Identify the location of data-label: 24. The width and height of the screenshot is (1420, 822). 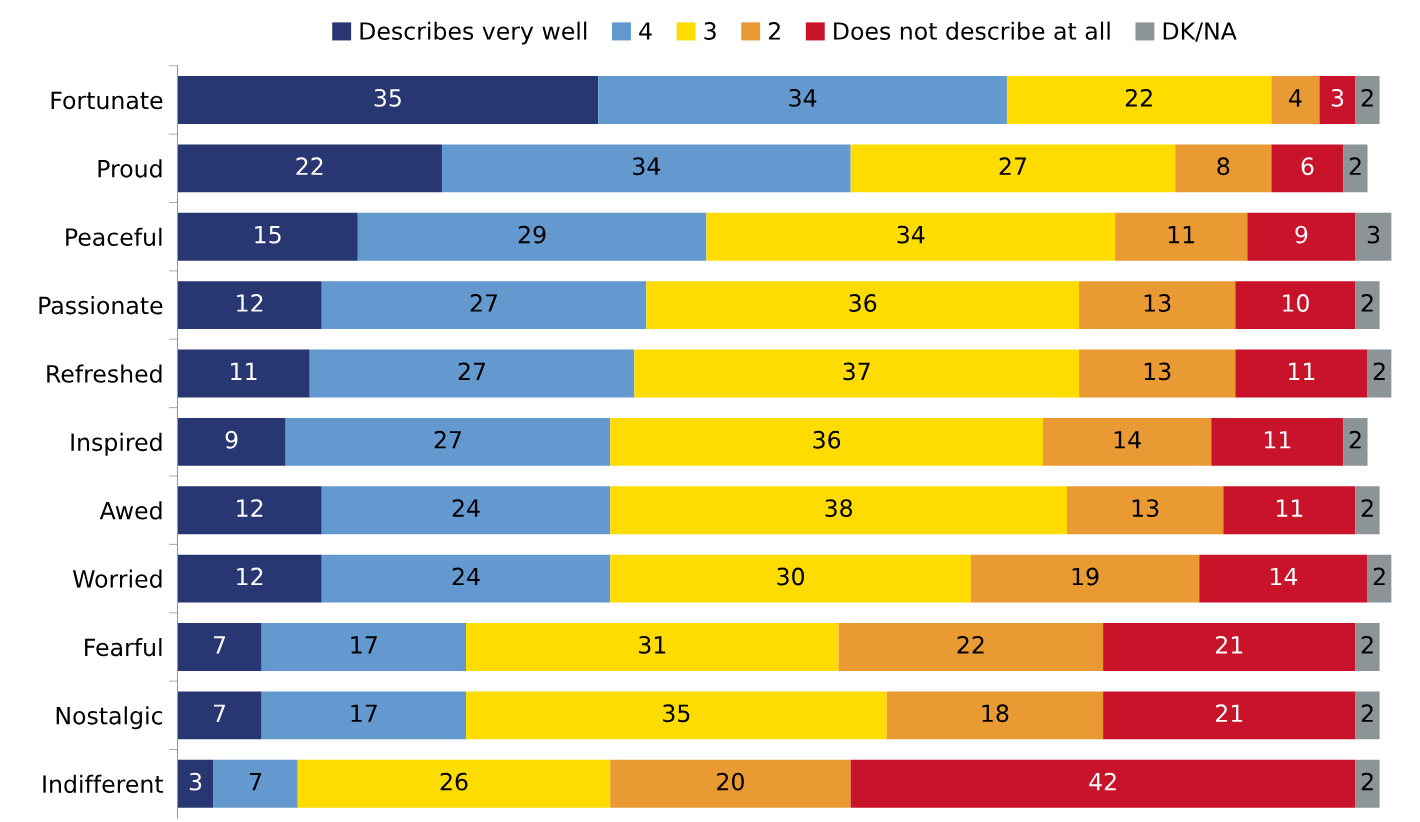
(466, 508).